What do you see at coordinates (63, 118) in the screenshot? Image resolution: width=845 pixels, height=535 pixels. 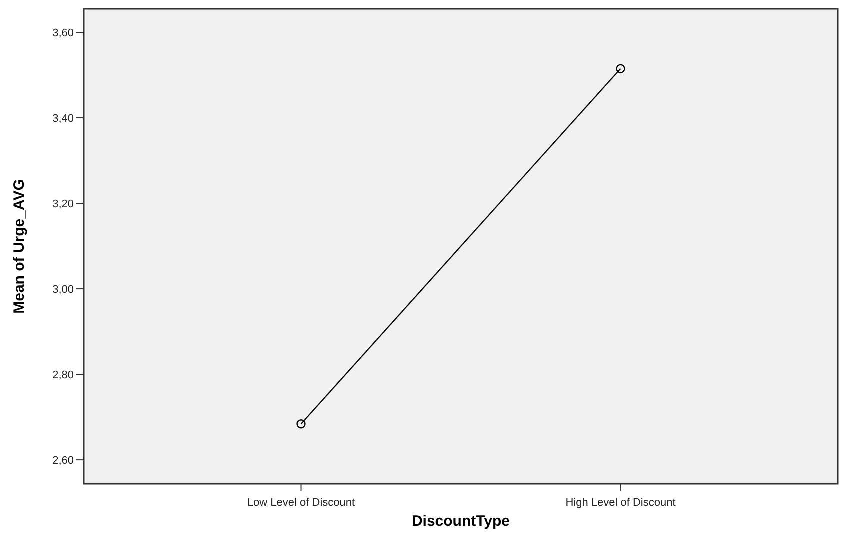 I see `y-tick-label: 3,40` at bounding box center [63, 118].